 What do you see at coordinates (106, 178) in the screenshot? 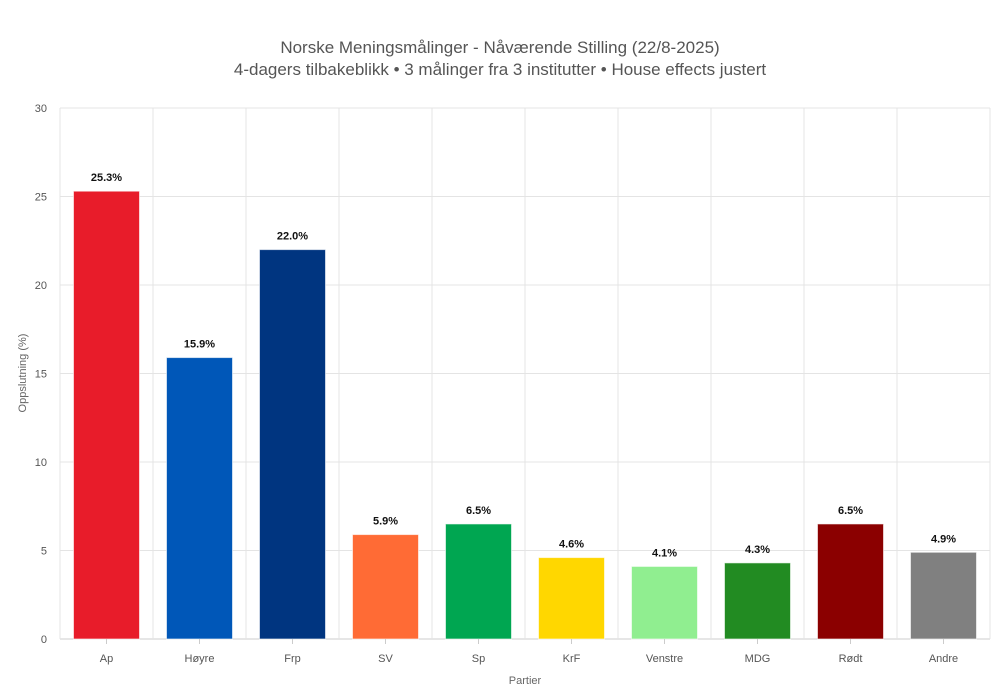
I see `data-label: 25.3%` at bounding box center [106, 178].